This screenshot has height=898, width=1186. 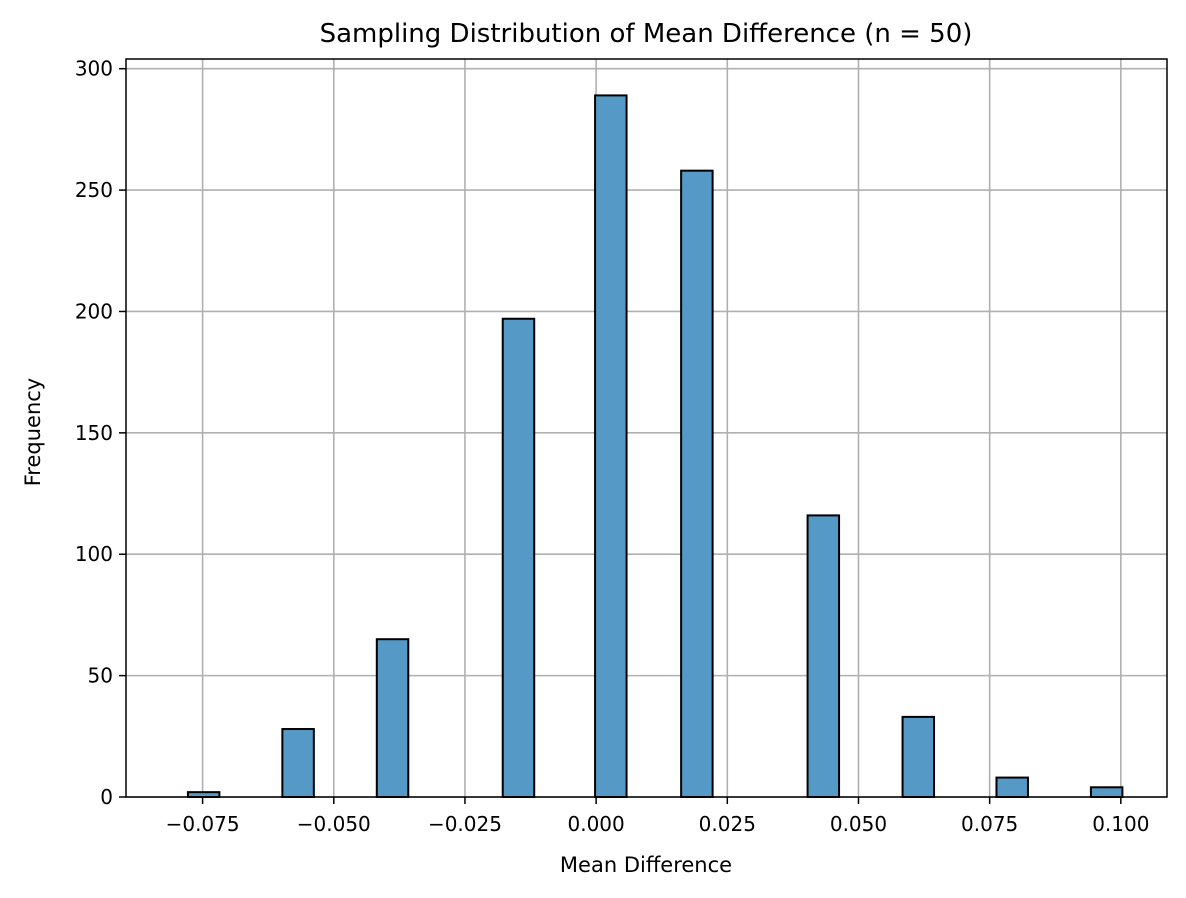 I want to click on y-tick-label: 200, so click(x=94, y=311).